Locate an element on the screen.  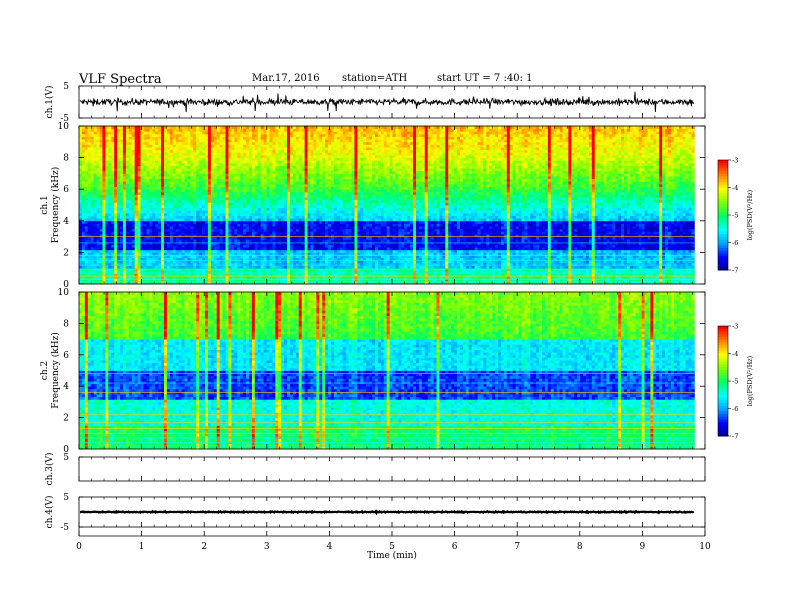
ch2_spectrogram-colorbar: -3 -4 -5 -6 -7 log(PSD(V²/Hz) is located at coordinates (735, 382).